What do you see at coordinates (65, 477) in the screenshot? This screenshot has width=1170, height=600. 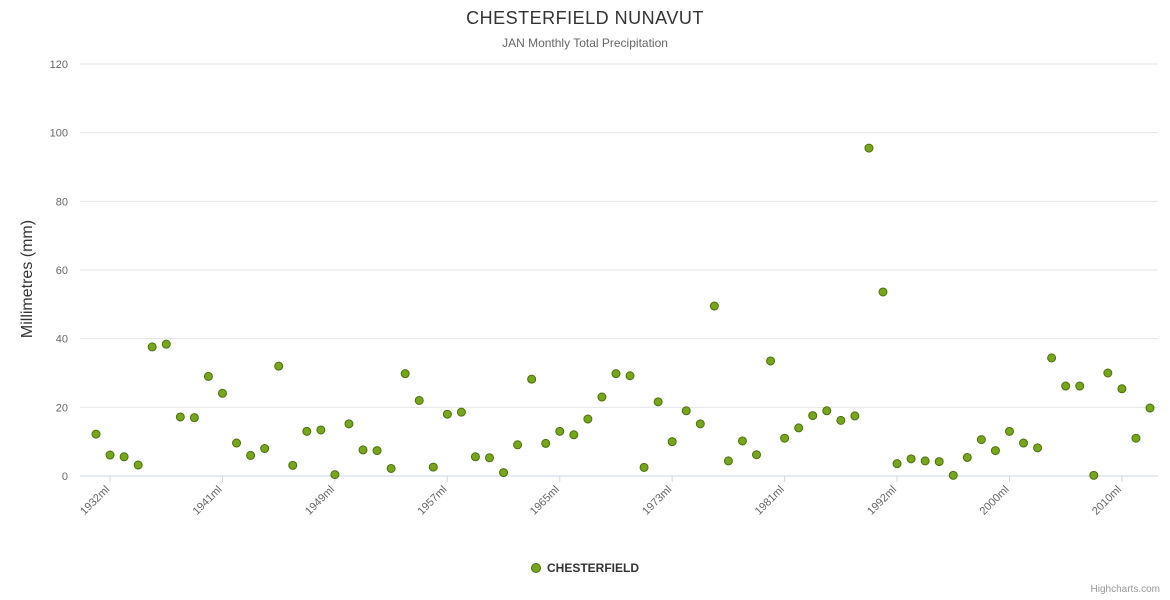 I see `y-tick-label: 0` at bounding box center [65, 477].